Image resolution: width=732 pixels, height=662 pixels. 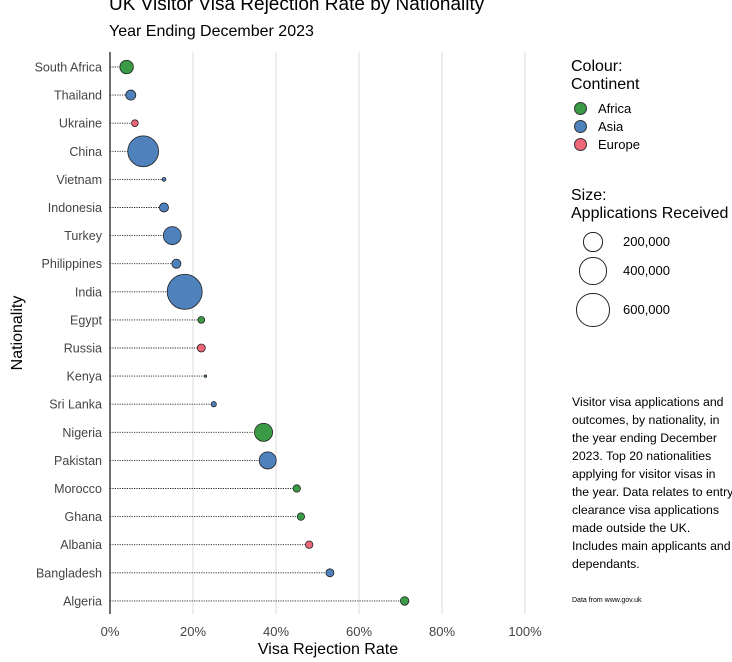 I want to click on x-tick-label: 60%, so click(x=359, y=631).